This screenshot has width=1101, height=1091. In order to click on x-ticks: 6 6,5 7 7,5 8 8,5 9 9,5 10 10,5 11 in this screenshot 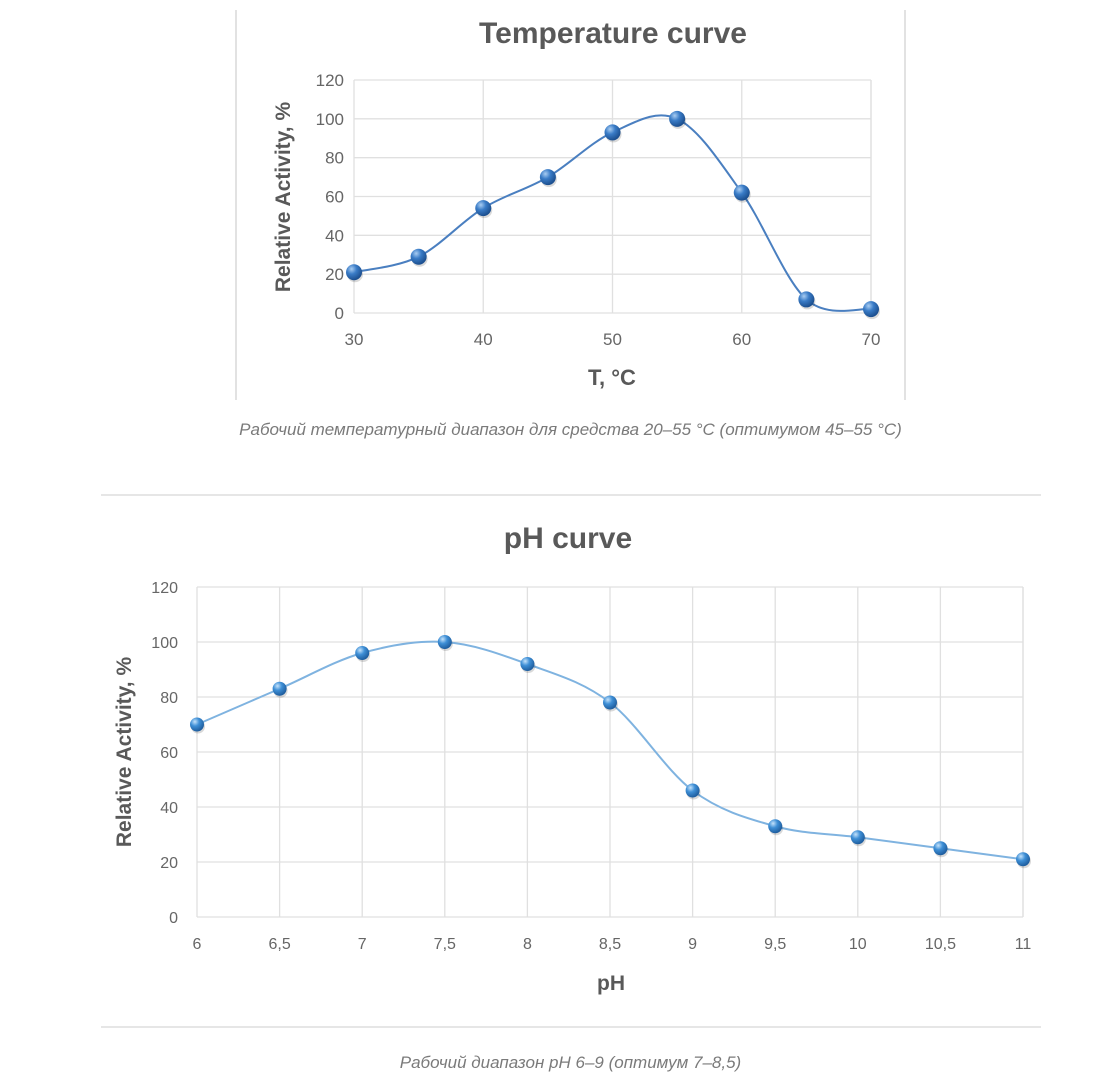, I will do `click(612, 944)`.